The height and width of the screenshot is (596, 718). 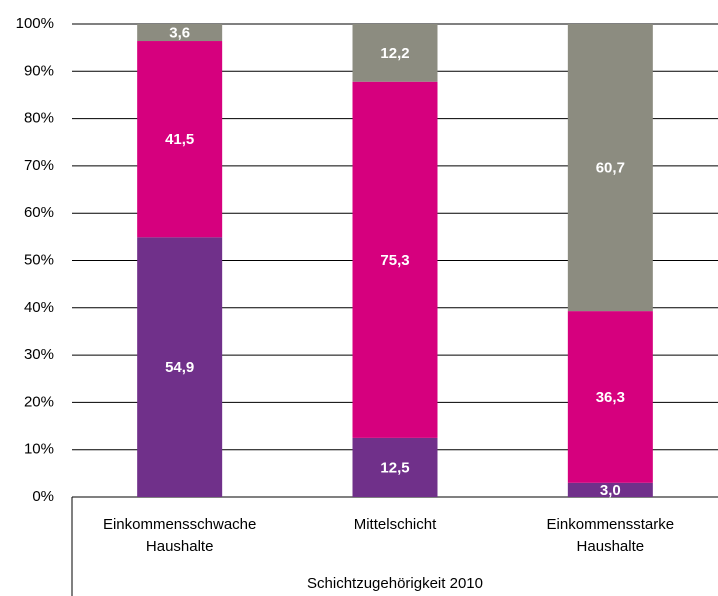 I want to click on value-label: 3,0, so click(x=610, y=490).